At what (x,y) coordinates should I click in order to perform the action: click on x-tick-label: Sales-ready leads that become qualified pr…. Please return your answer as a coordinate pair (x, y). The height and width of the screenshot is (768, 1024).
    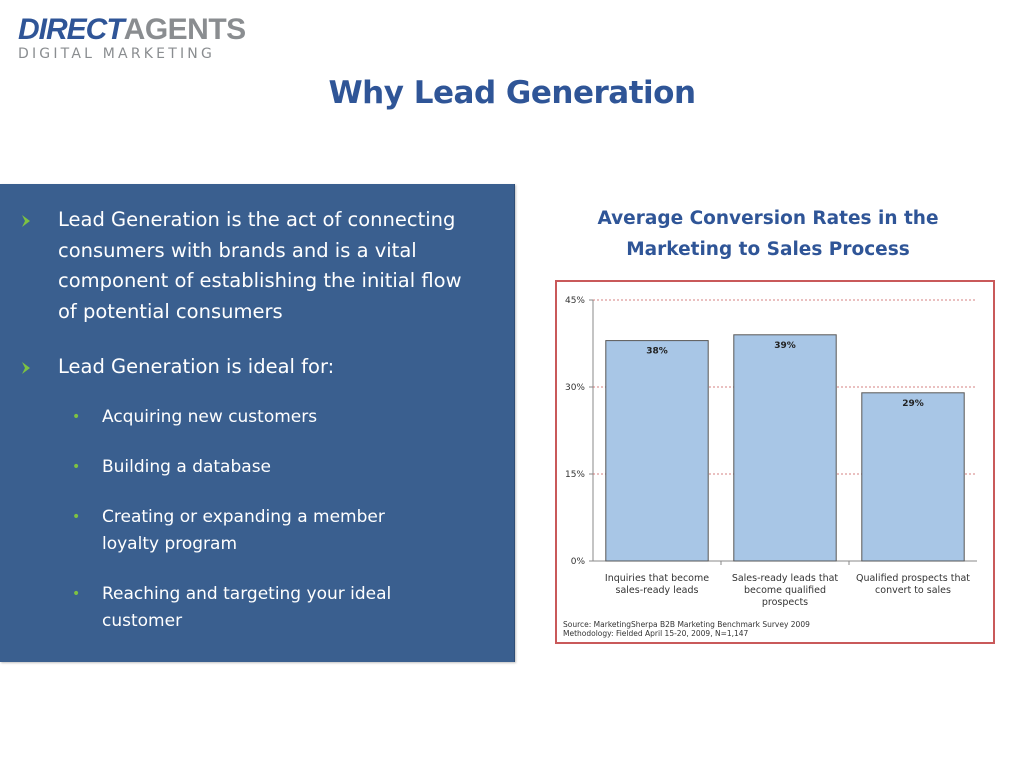
    Looking at the image, I should click on (785, 590).